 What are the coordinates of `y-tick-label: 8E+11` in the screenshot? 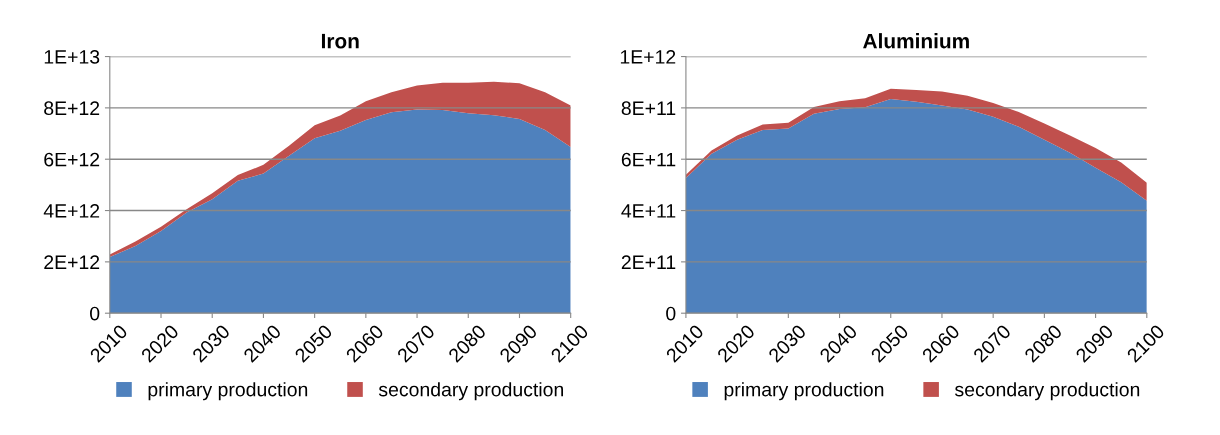 It's located at (648, 108).